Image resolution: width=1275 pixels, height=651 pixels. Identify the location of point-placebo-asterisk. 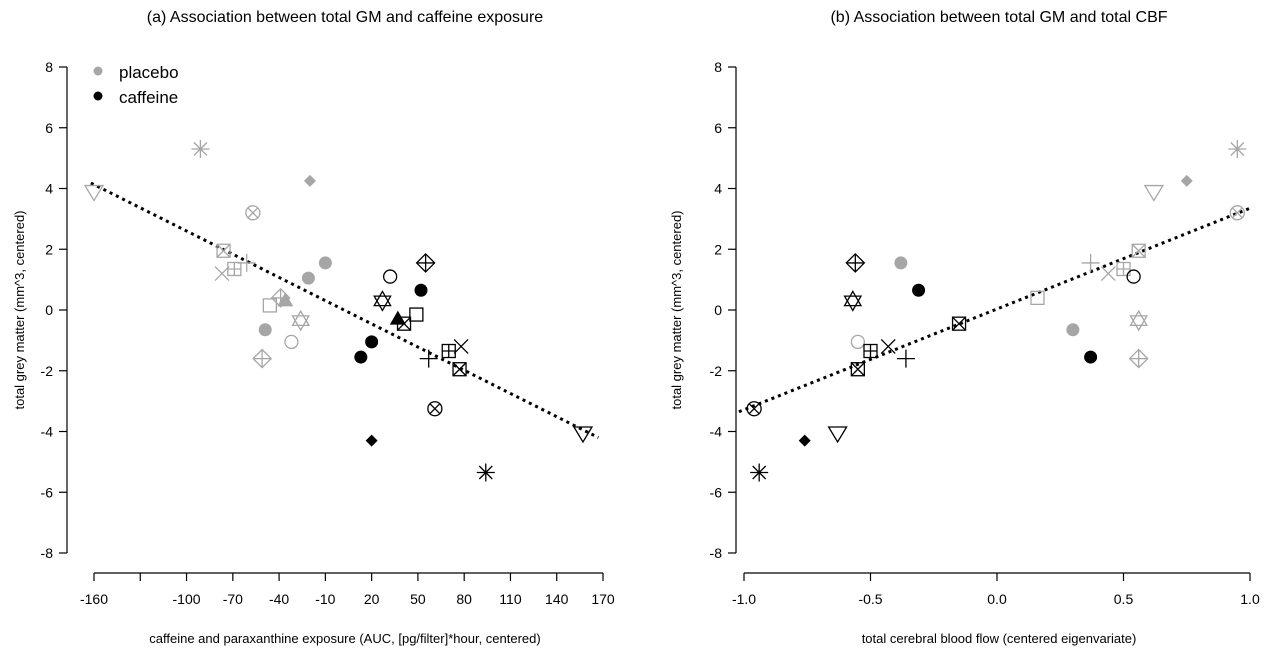
(1237, 149).